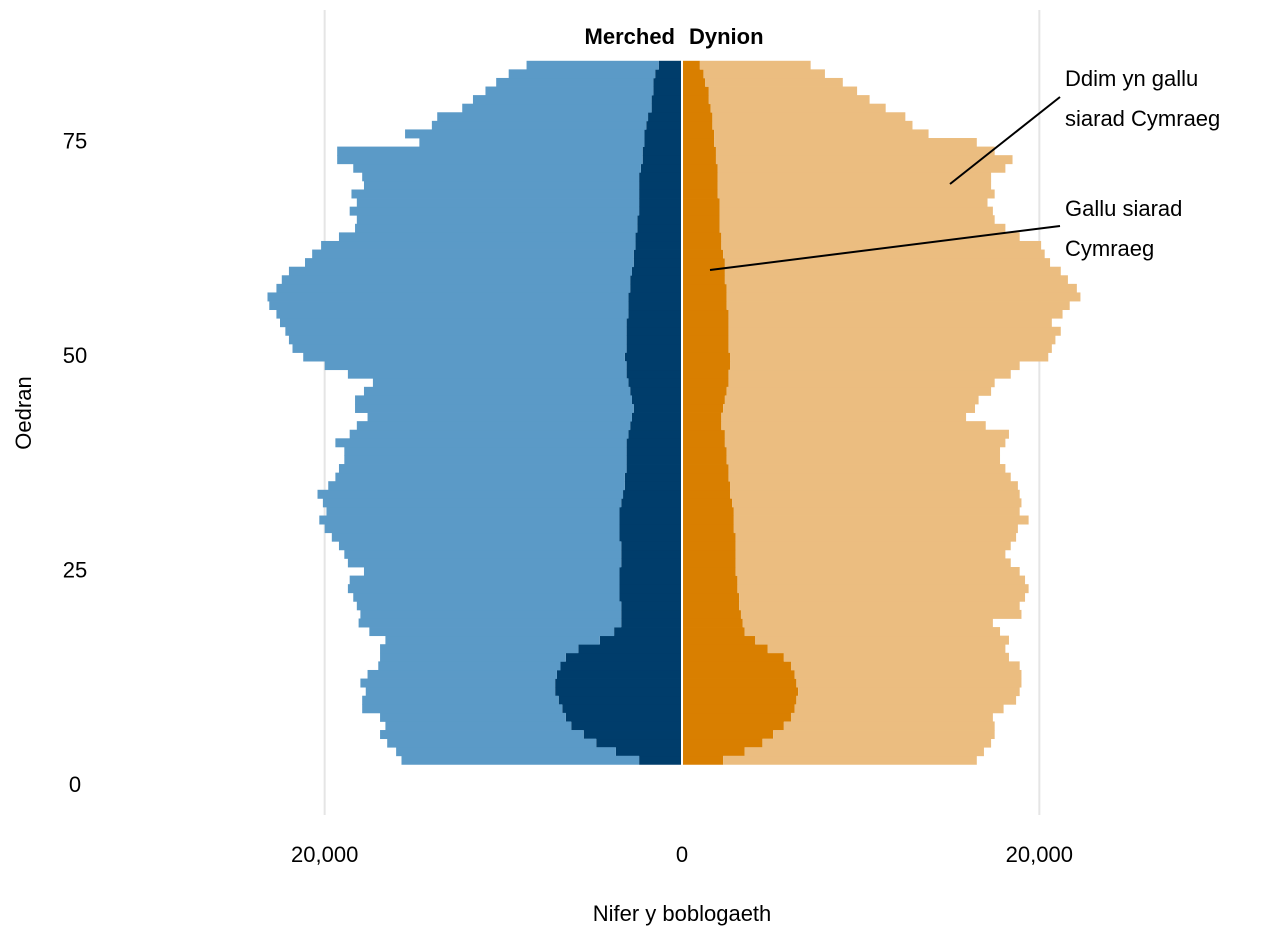  I want to click on x-axis-label: Nifer y boblogaeth, so click(682, 913).